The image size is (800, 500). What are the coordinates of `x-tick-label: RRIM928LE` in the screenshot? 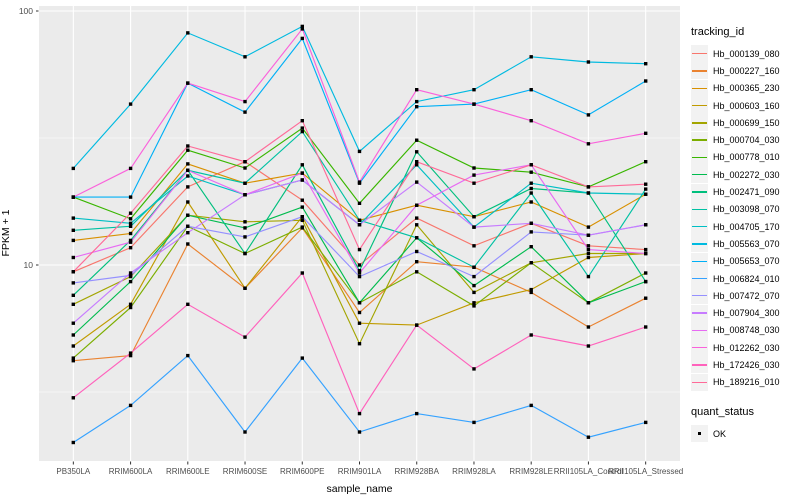 It's located at (531, 471).